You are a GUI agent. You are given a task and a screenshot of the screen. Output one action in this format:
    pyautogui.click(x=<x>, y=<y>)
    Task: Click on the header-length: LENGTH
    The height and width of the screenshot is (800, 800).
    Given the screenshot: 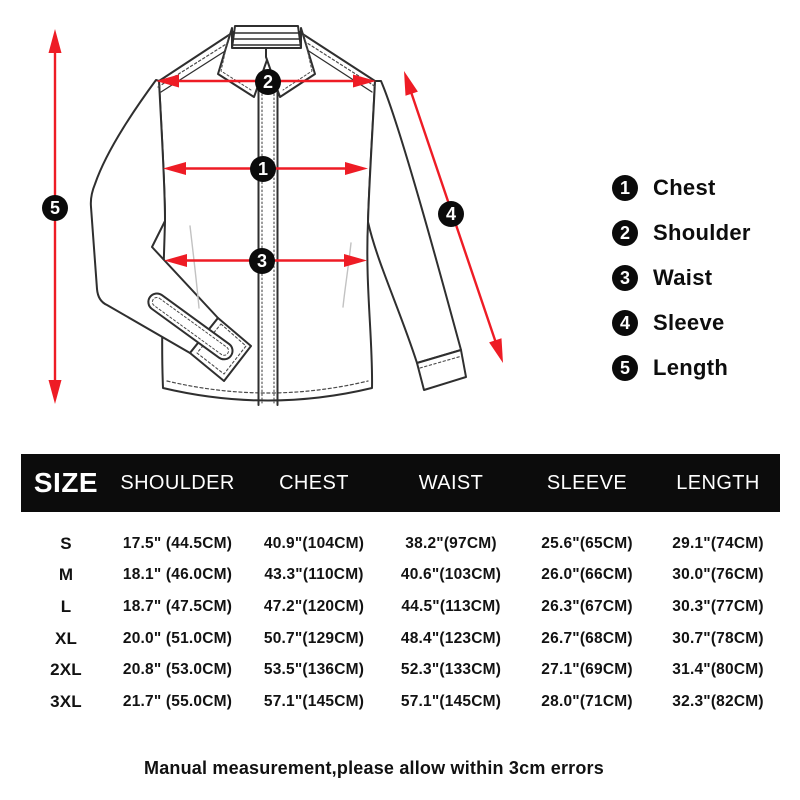 What is the action you would take?
    pyautogui.click(x=718, y=482)
    